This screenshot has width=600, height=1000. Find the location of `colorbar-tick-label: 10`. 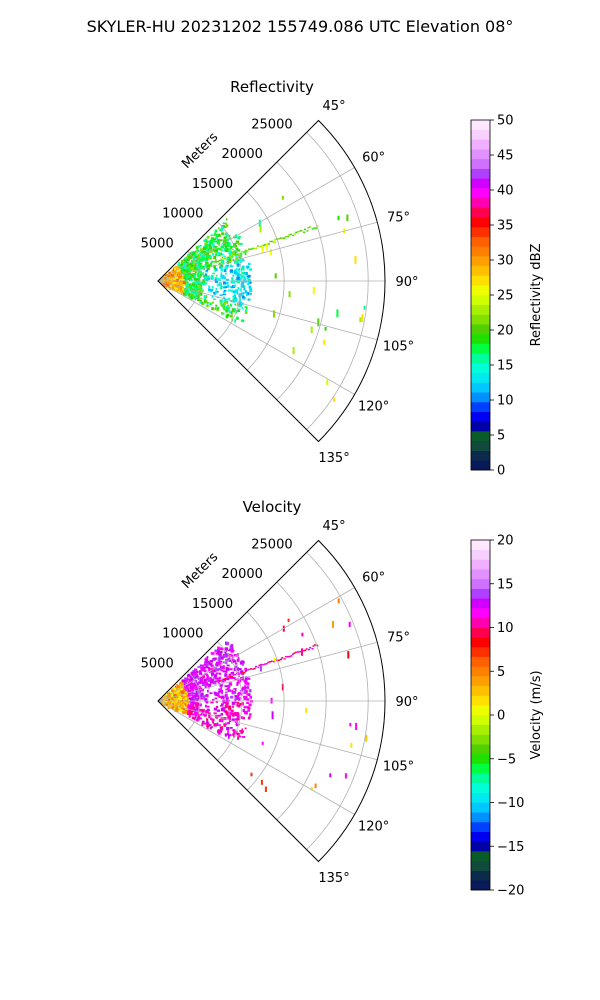

colorbar-tick-label: 10 is located at coordinates (505, 628).